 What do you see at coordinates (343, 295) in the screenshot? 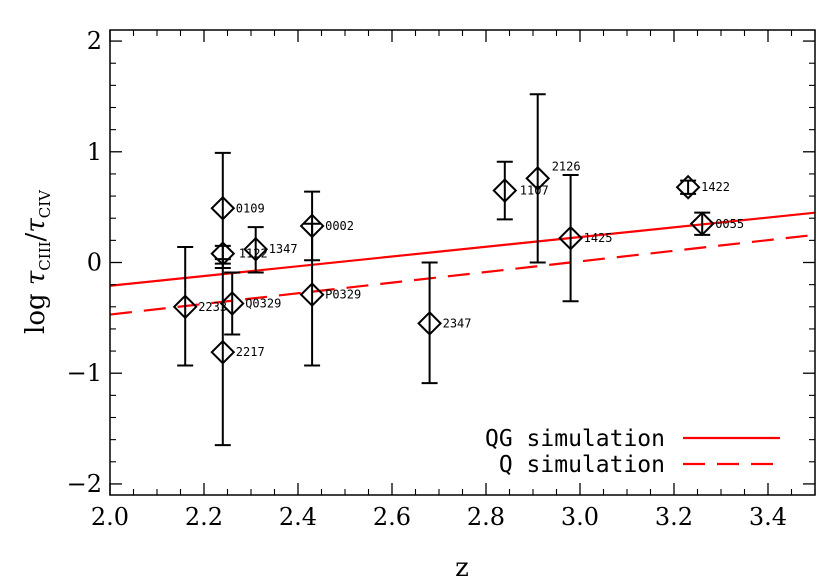
I see `point-label: P0329` at bounding box center [343, 295].